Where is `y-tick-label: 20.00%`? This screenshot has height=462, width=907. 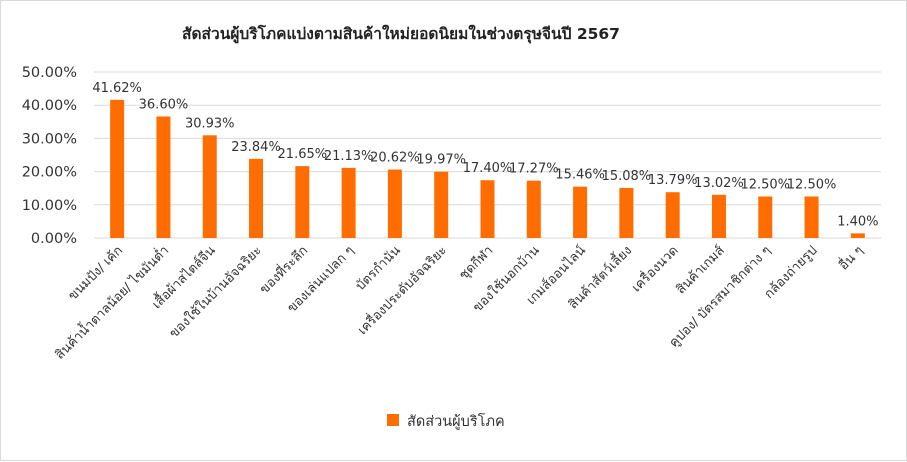 y-tick-label: 20.00% is located at coordinates (49, 173).